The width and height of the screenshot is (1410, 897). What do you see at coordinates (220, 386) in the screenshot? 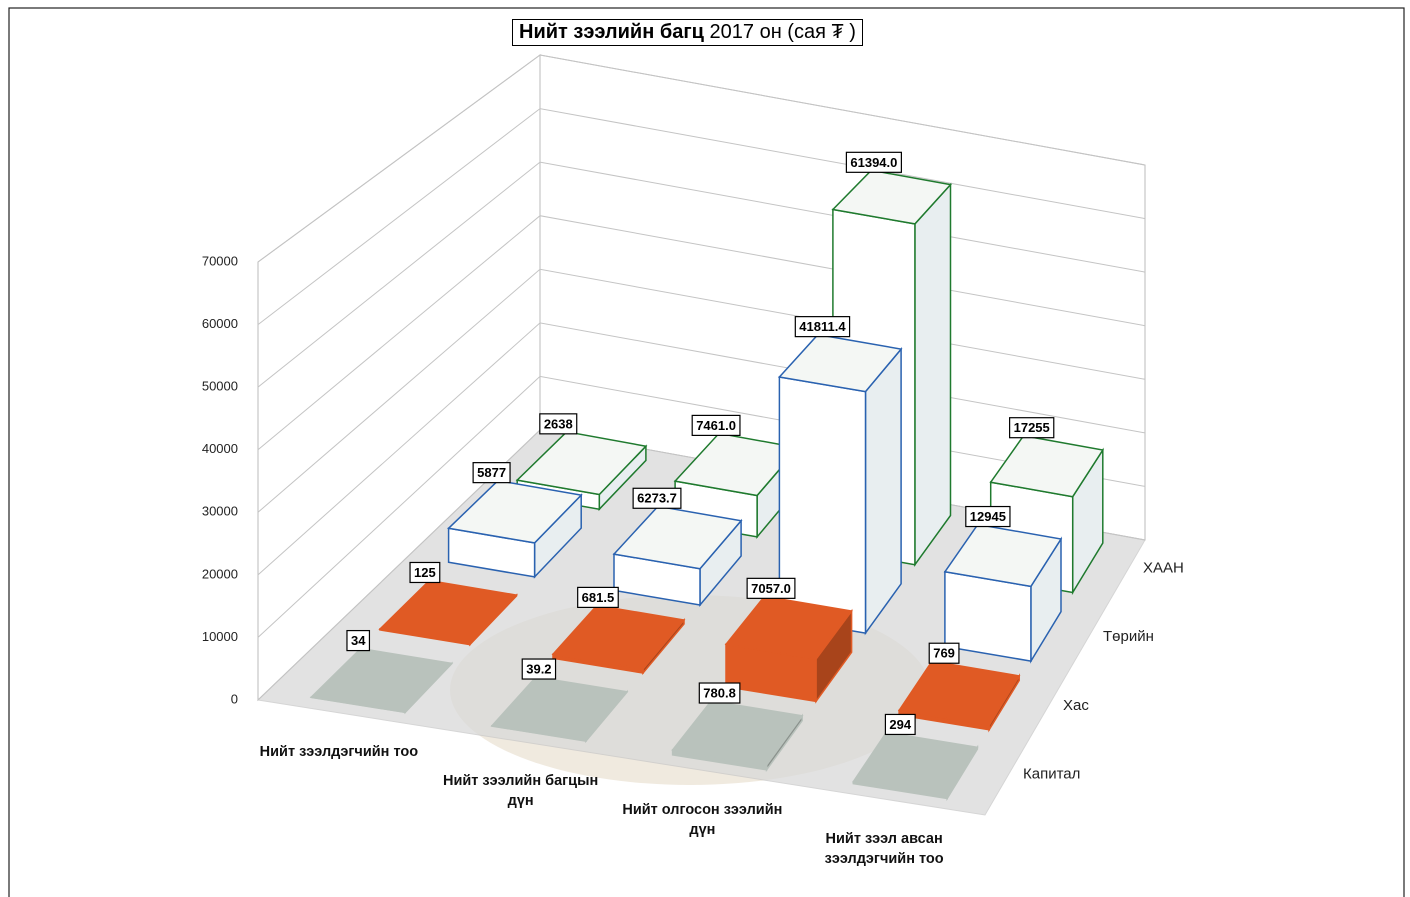
I see `y-tick-label: 50000` at bounding box center [220, 386].